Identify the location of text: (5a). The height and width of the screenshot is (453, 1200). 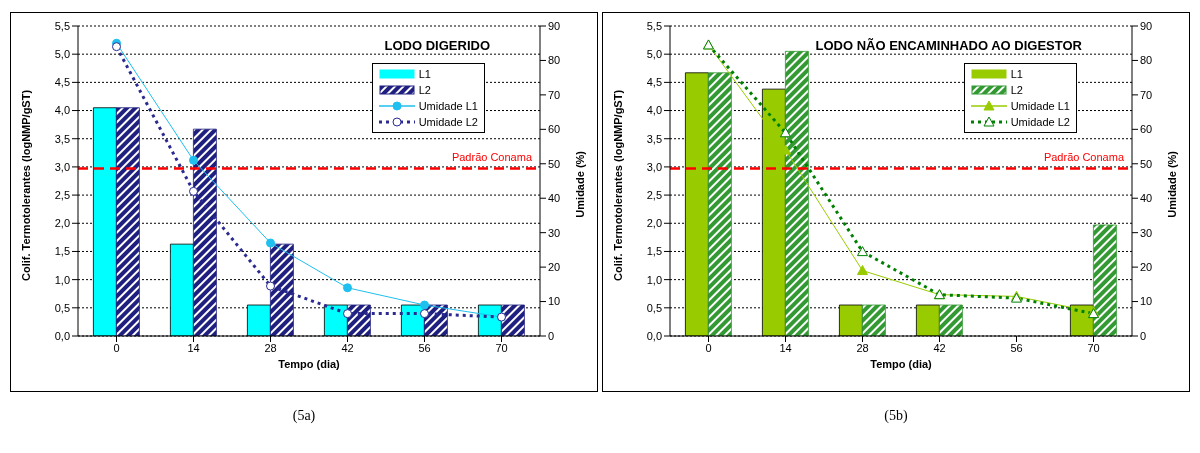
(304, 416).